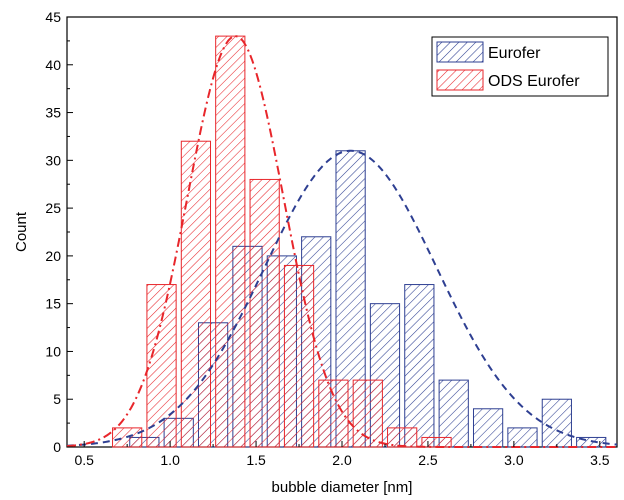 The image size is (624, 500). I want to click on y-tick-label: 40, so click(53, 65).